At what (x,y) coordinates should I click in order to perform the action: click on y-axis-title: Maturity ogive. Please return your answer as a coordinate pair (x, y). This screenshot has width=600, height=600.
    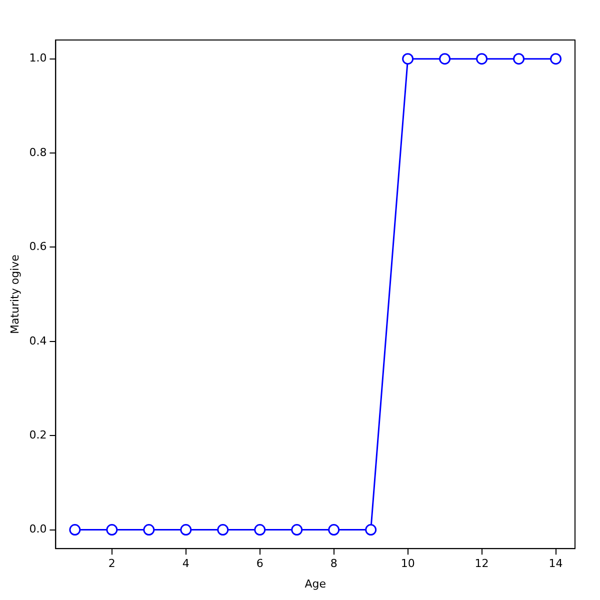
    Looking at the image, I should click on (15, 294).